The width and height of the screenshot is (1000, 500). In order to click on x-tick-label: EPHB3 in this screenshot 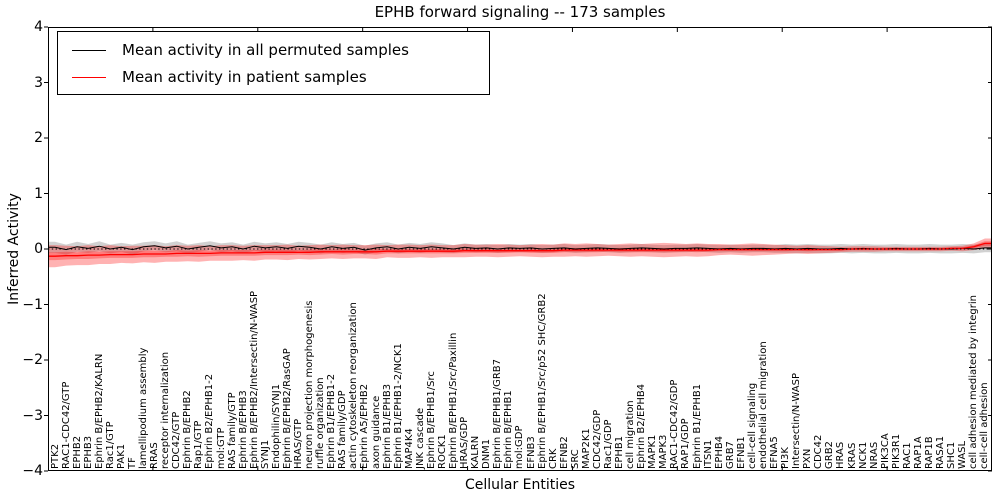, I will do `click(88, 452)`.